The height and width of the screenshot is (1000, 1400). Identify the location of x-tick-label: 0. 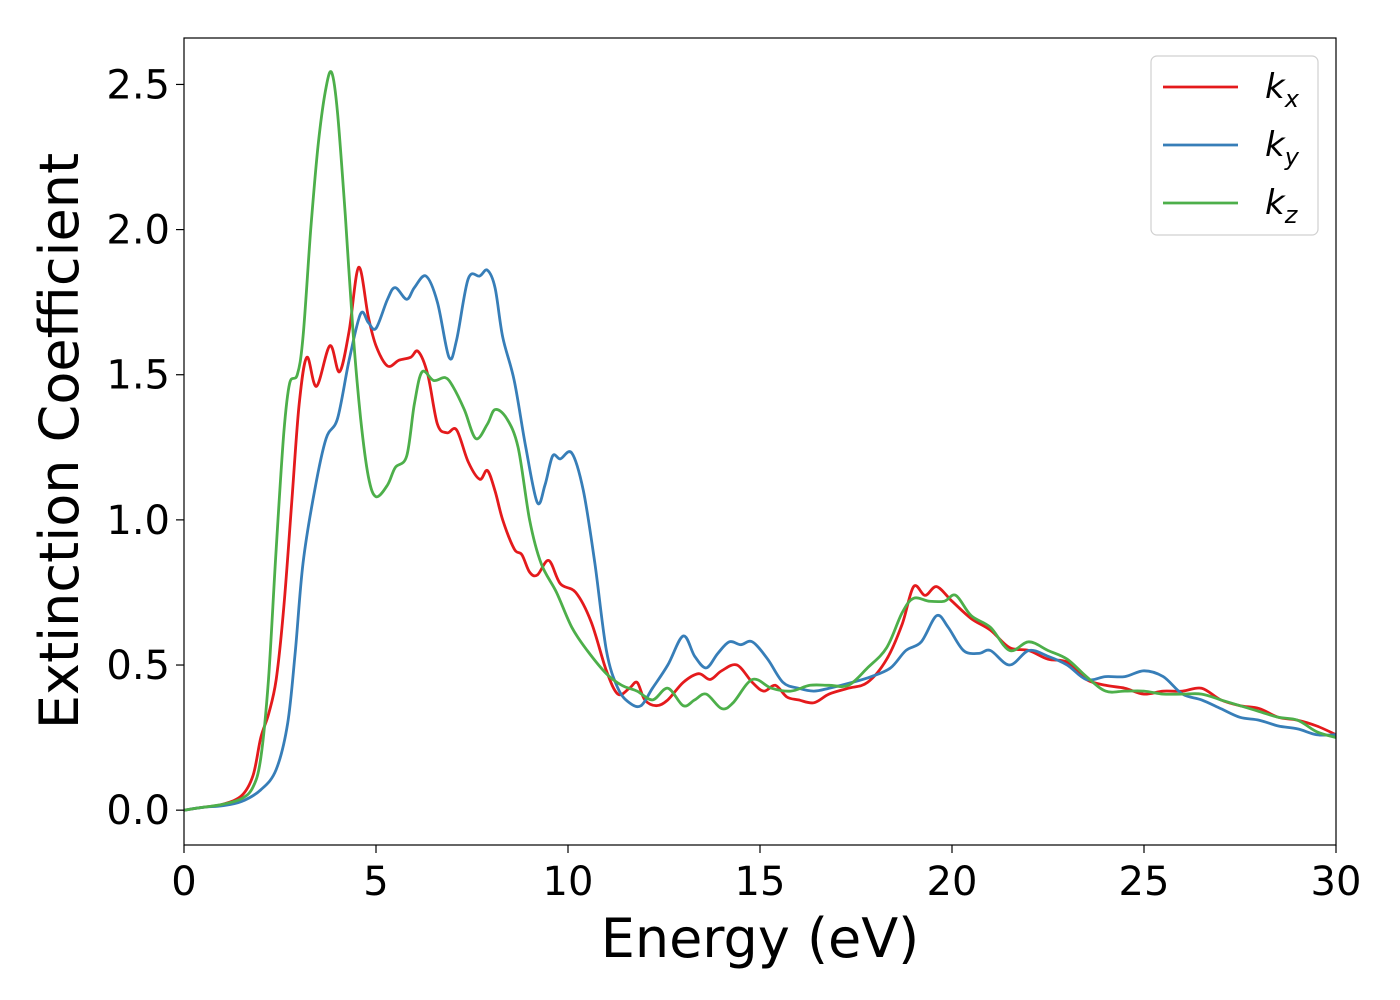
(183, 882).